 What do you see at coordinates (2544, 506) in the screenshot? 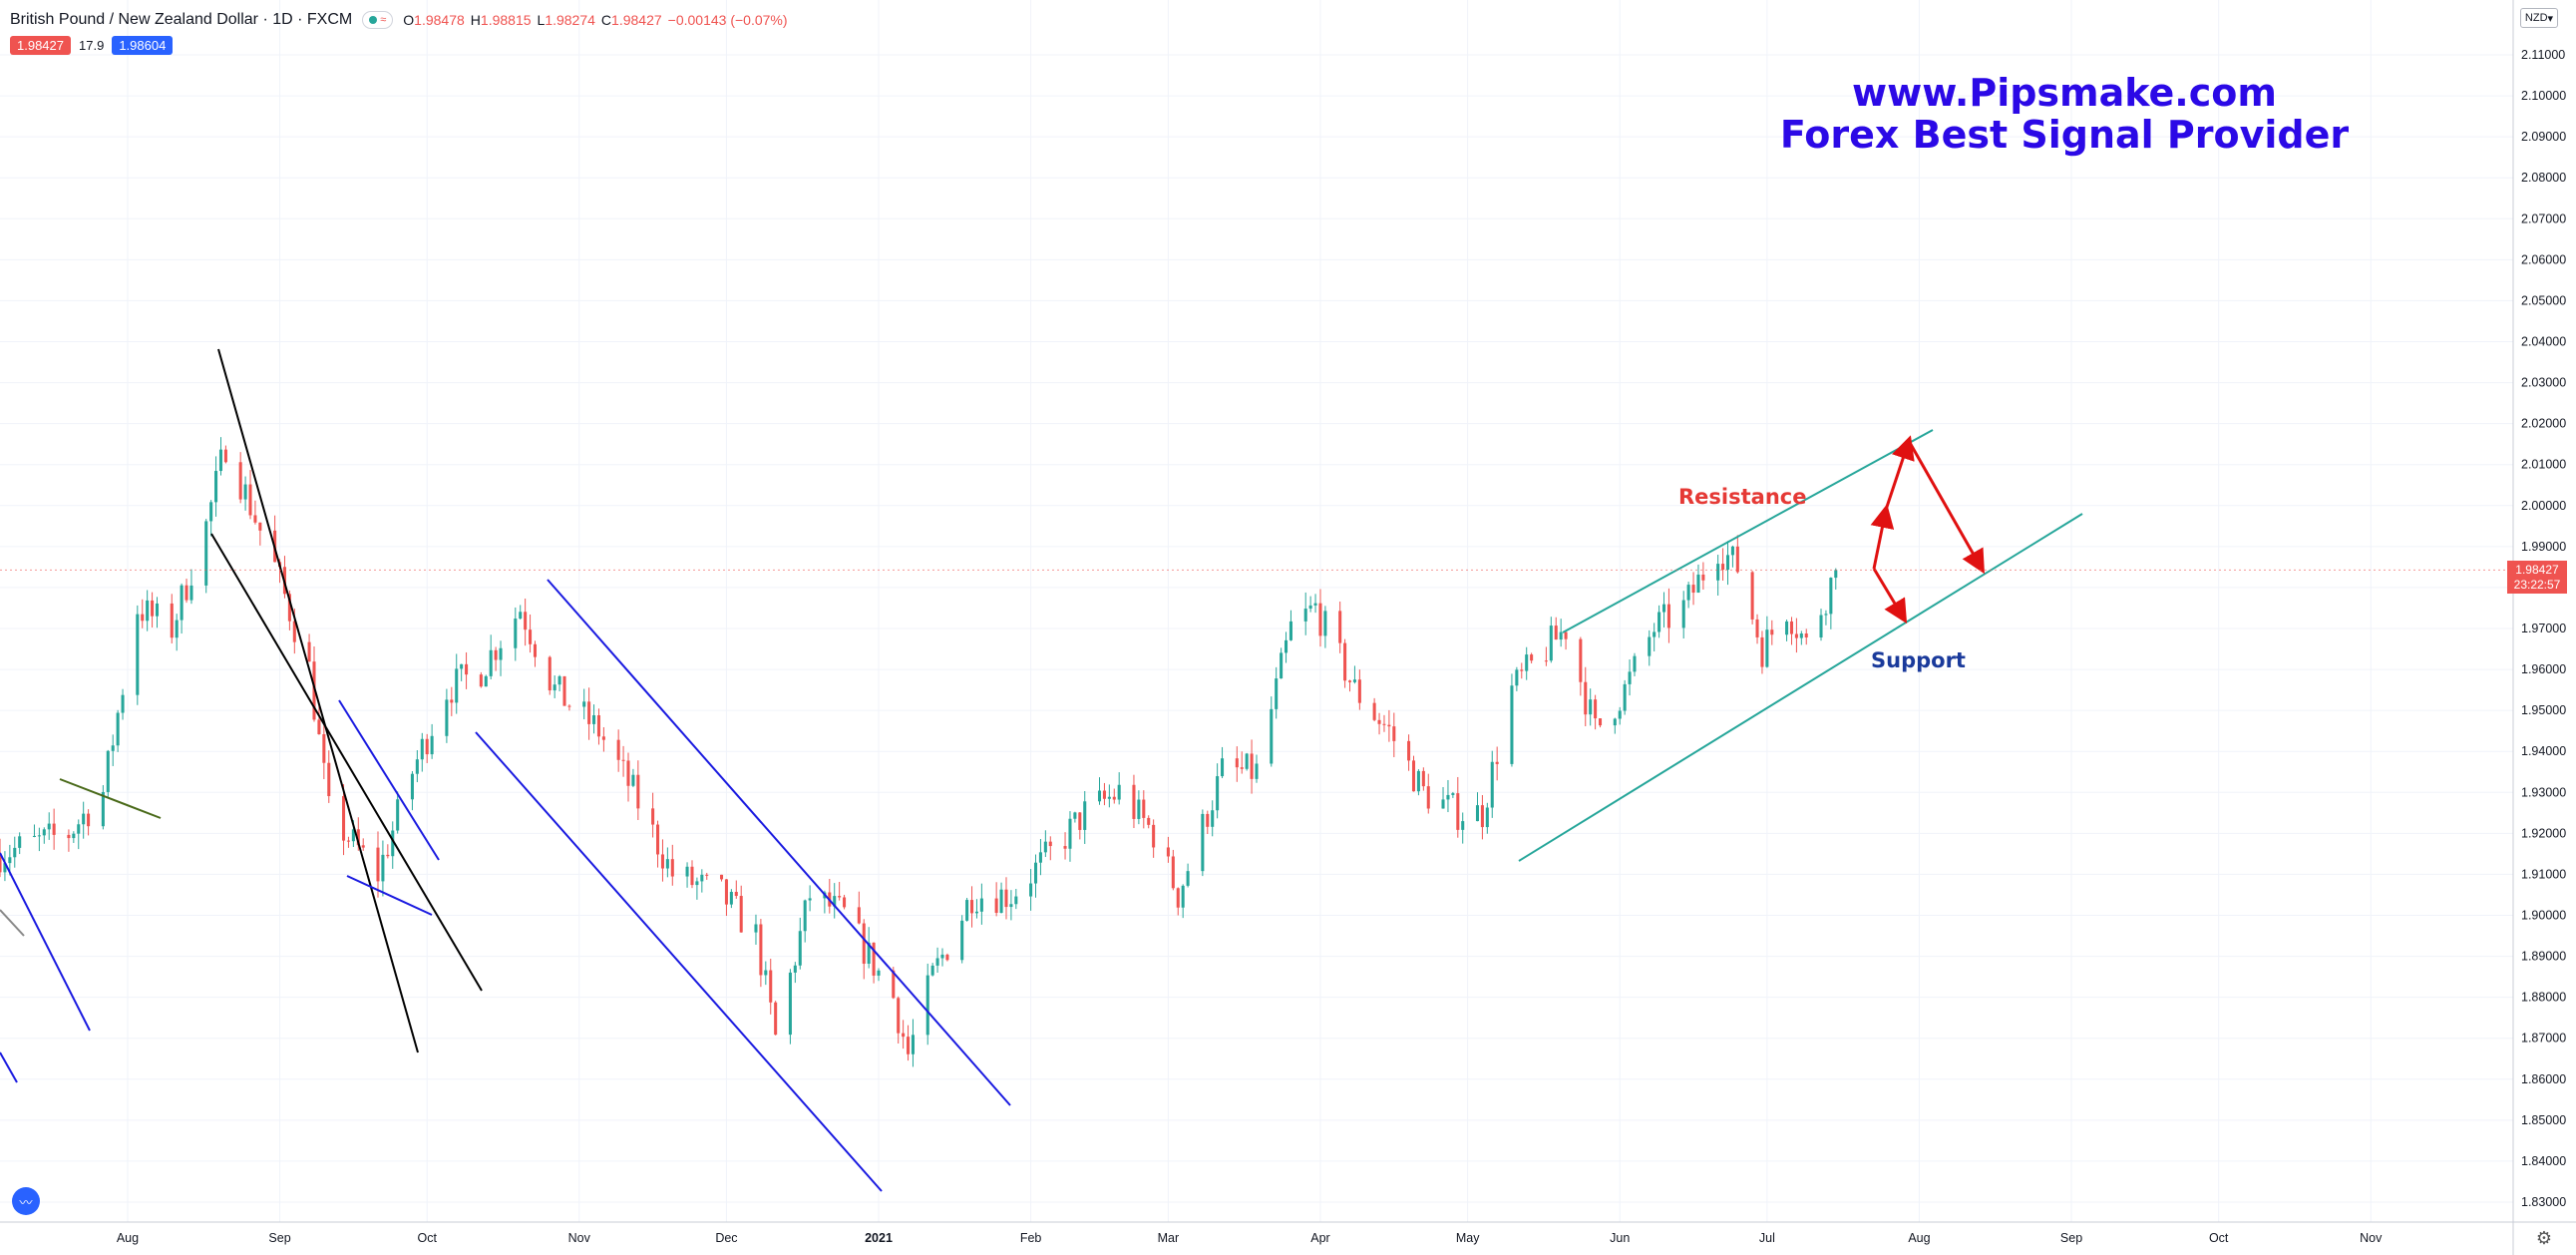
I see `y-tick-label: 2.00000` at bounding box center [2544, 506].